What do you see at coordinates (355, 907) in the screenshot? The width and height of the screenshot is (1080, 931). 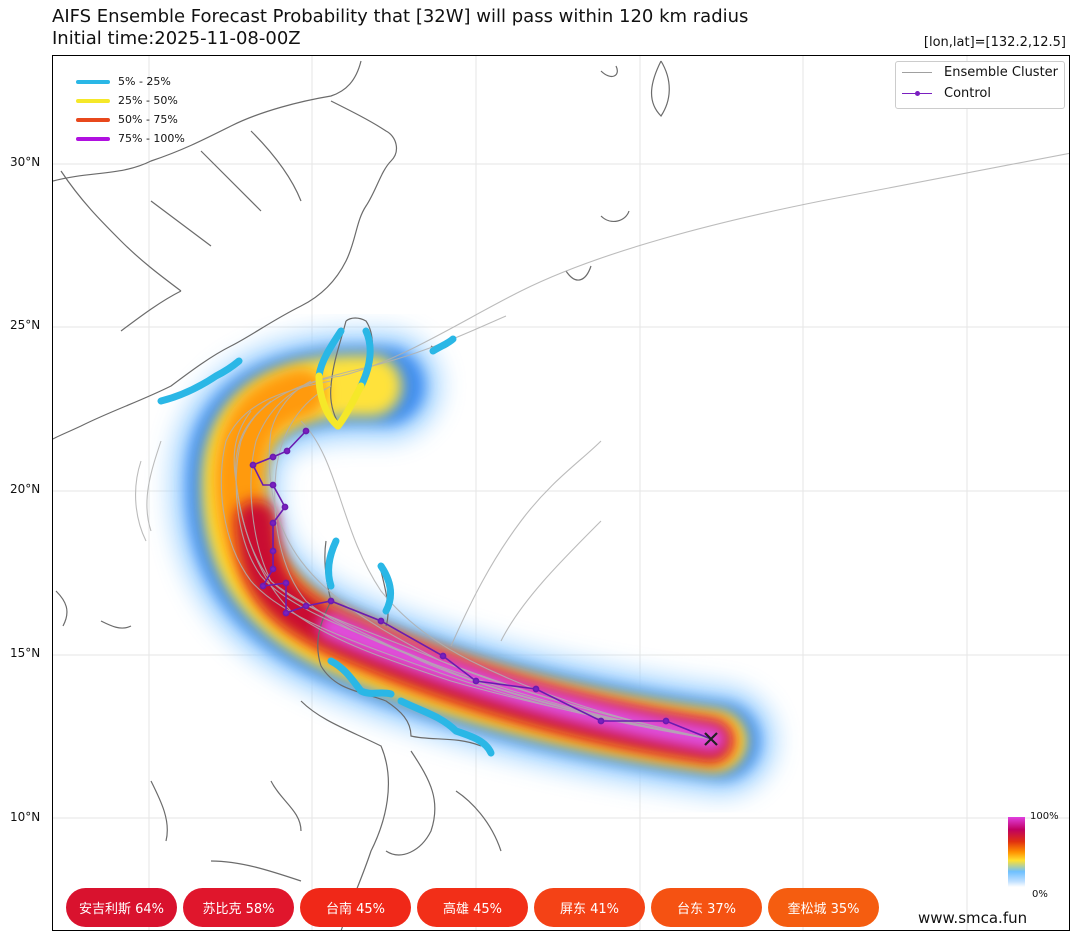 I see `city-pill: 台南 45%` at bounding box center [355, 907].